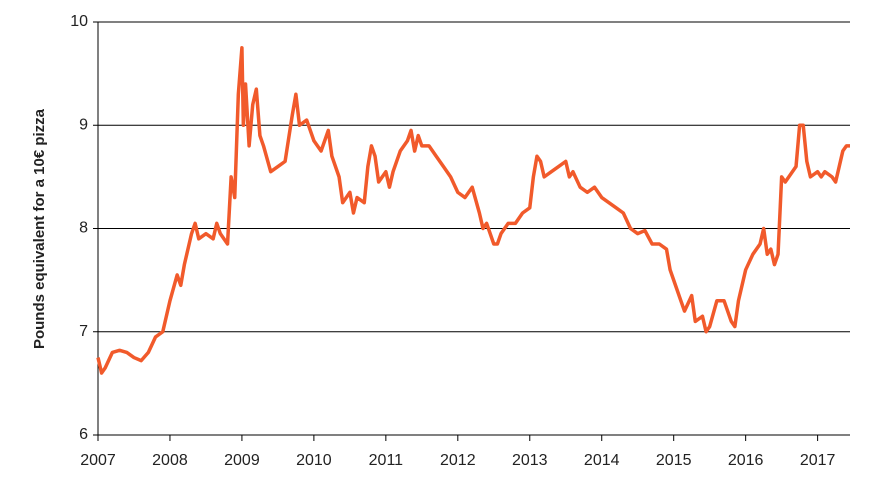  What do you see at coordinates (530, 460) in the screenshot?
I see `x-tick-label: 2013` at bounding box center [530, 460].